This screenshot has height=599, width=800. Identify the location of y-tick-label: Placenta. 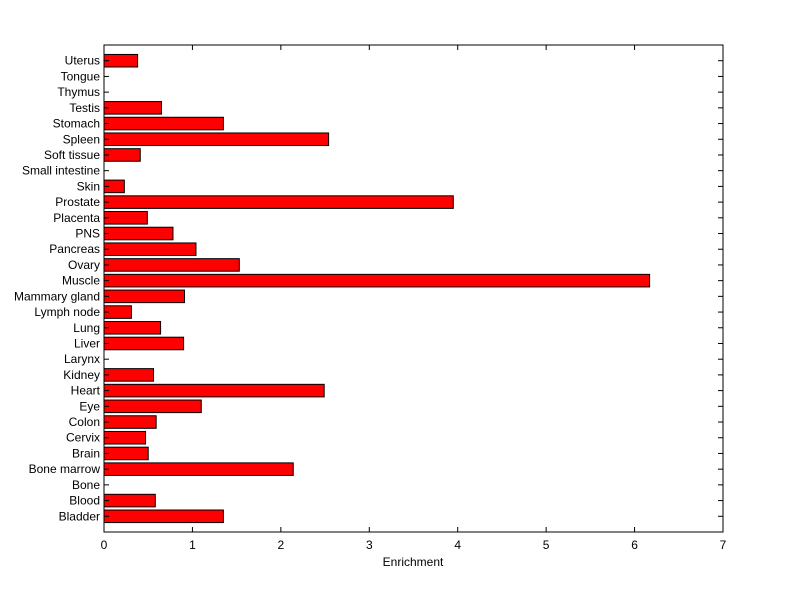
(76, 218).